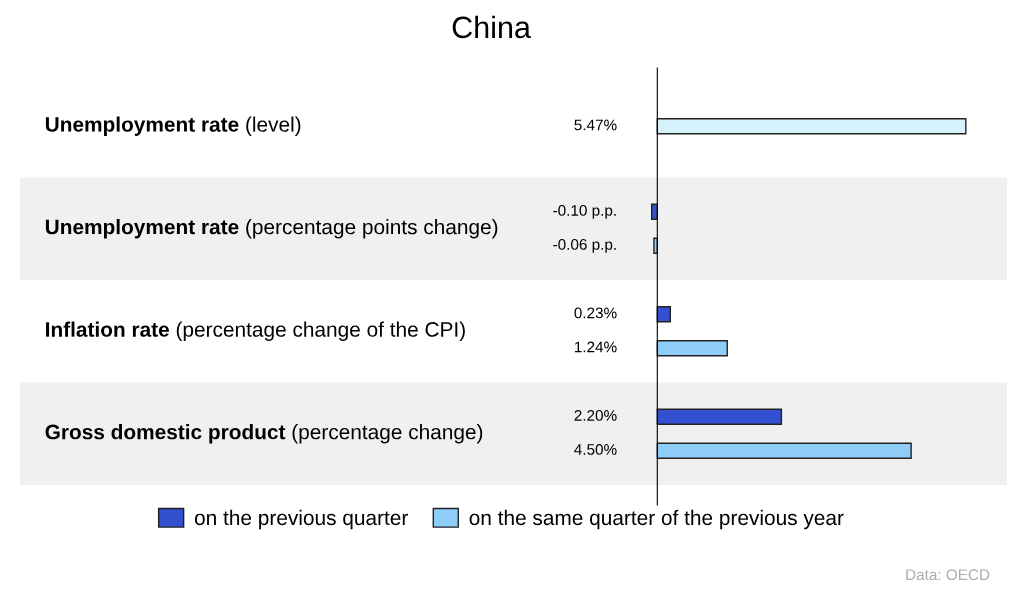 The image size is (1023, 595). I want to click on legend-label: on the same quarter of the previous year, so click(656, 519).